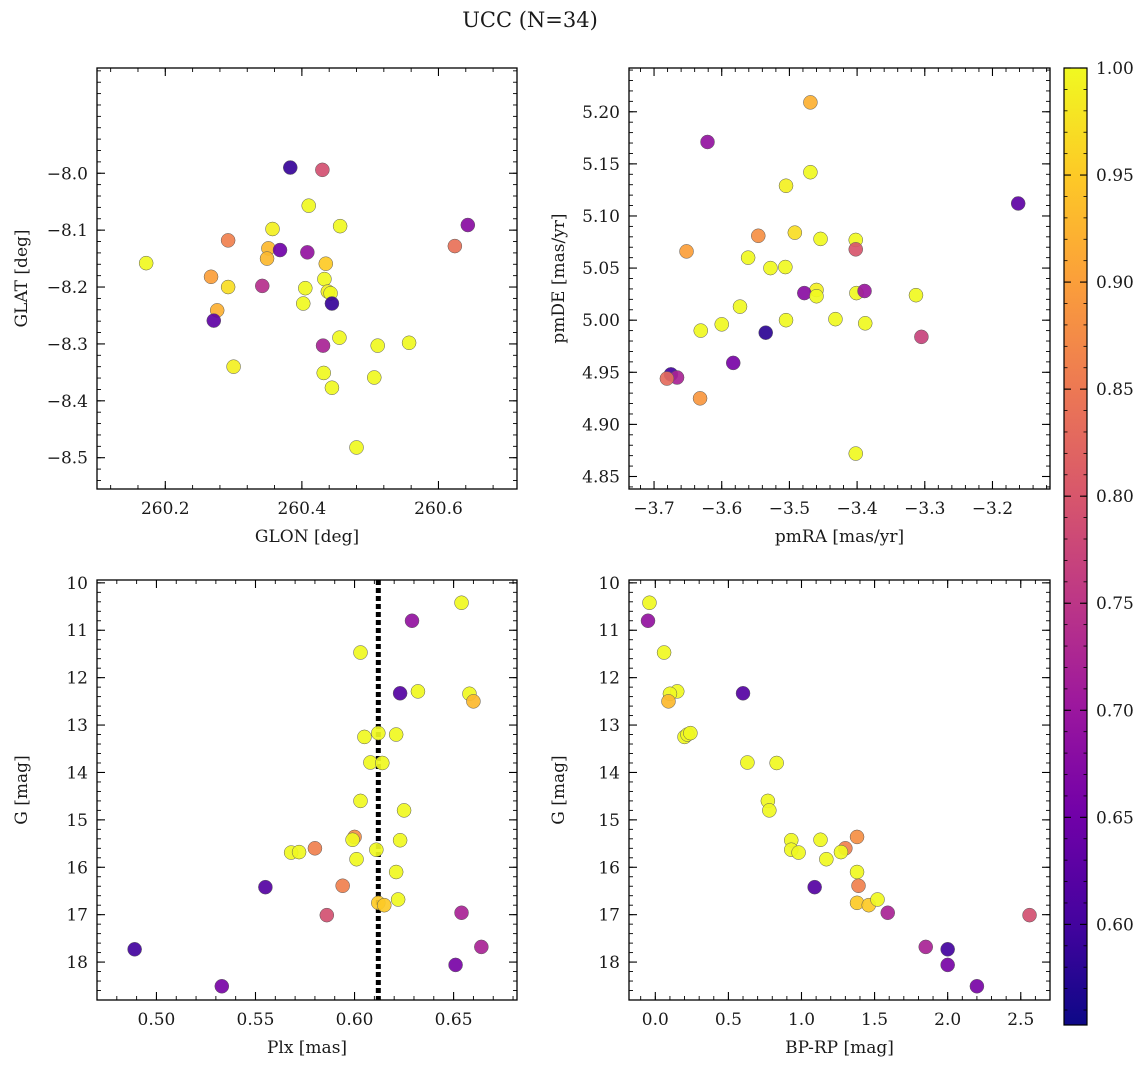 Image resolution: width=1148 pixels, height=1067 pixels. Describe the element at coordinates (838, 794) in the screenshot. I see `points` at that location.